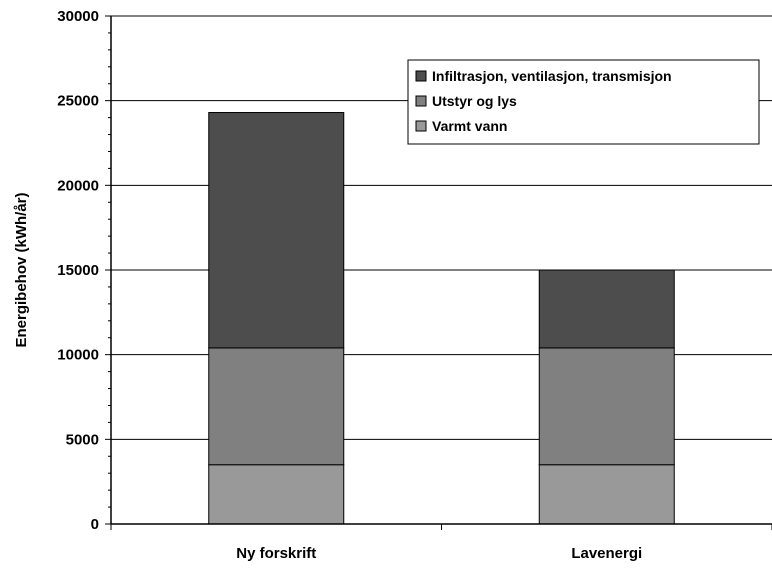 Image resolution: width=772 pixels, height=570 pixels. Describe the element at coordinates (439, 553) in the screenshot. I see `x-tick-labels: Ny forskrift Lavenergi` at that location.